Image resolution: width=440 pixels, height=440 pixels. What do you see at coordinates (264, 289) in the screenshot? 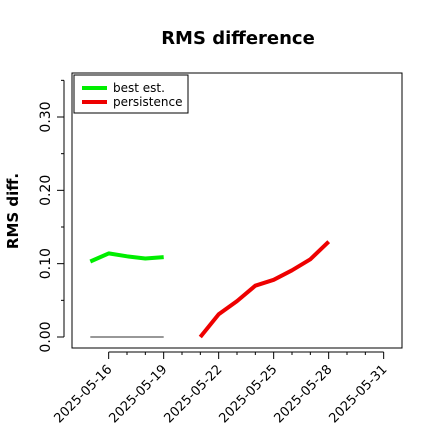
I see `series-line-persistence` at bounding box center [264, 289].